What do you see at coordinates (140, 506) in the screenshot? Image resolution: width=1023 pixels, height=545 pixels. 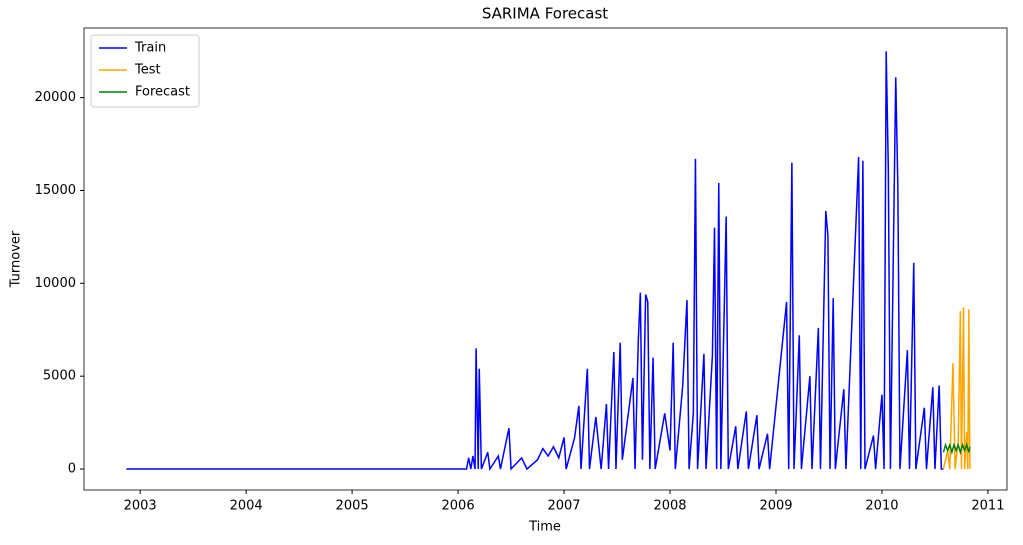 I see `x-tick-label: 2003` at bounding box center [140, 506].